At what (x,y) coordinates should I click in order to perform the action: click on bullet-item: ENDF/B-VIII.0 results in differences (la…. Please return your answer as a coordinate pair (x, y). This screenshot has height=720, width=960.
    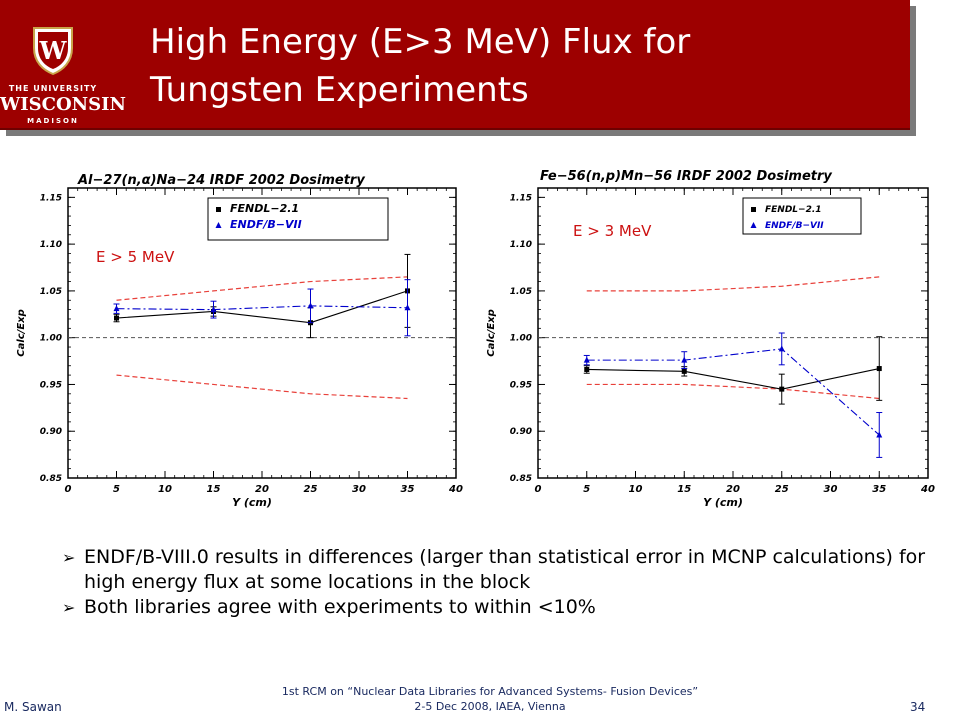
    Looking at the image, I should click on (502, 570).